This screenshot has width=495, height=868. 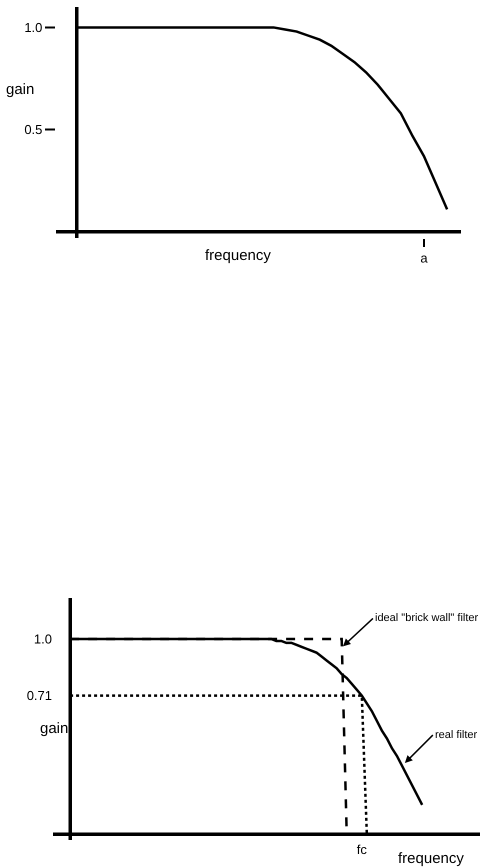 What do you see at coordinates (362, 849) in the screenshot?
I see `x-tick-label: fc` at bounding box center [362, 849].